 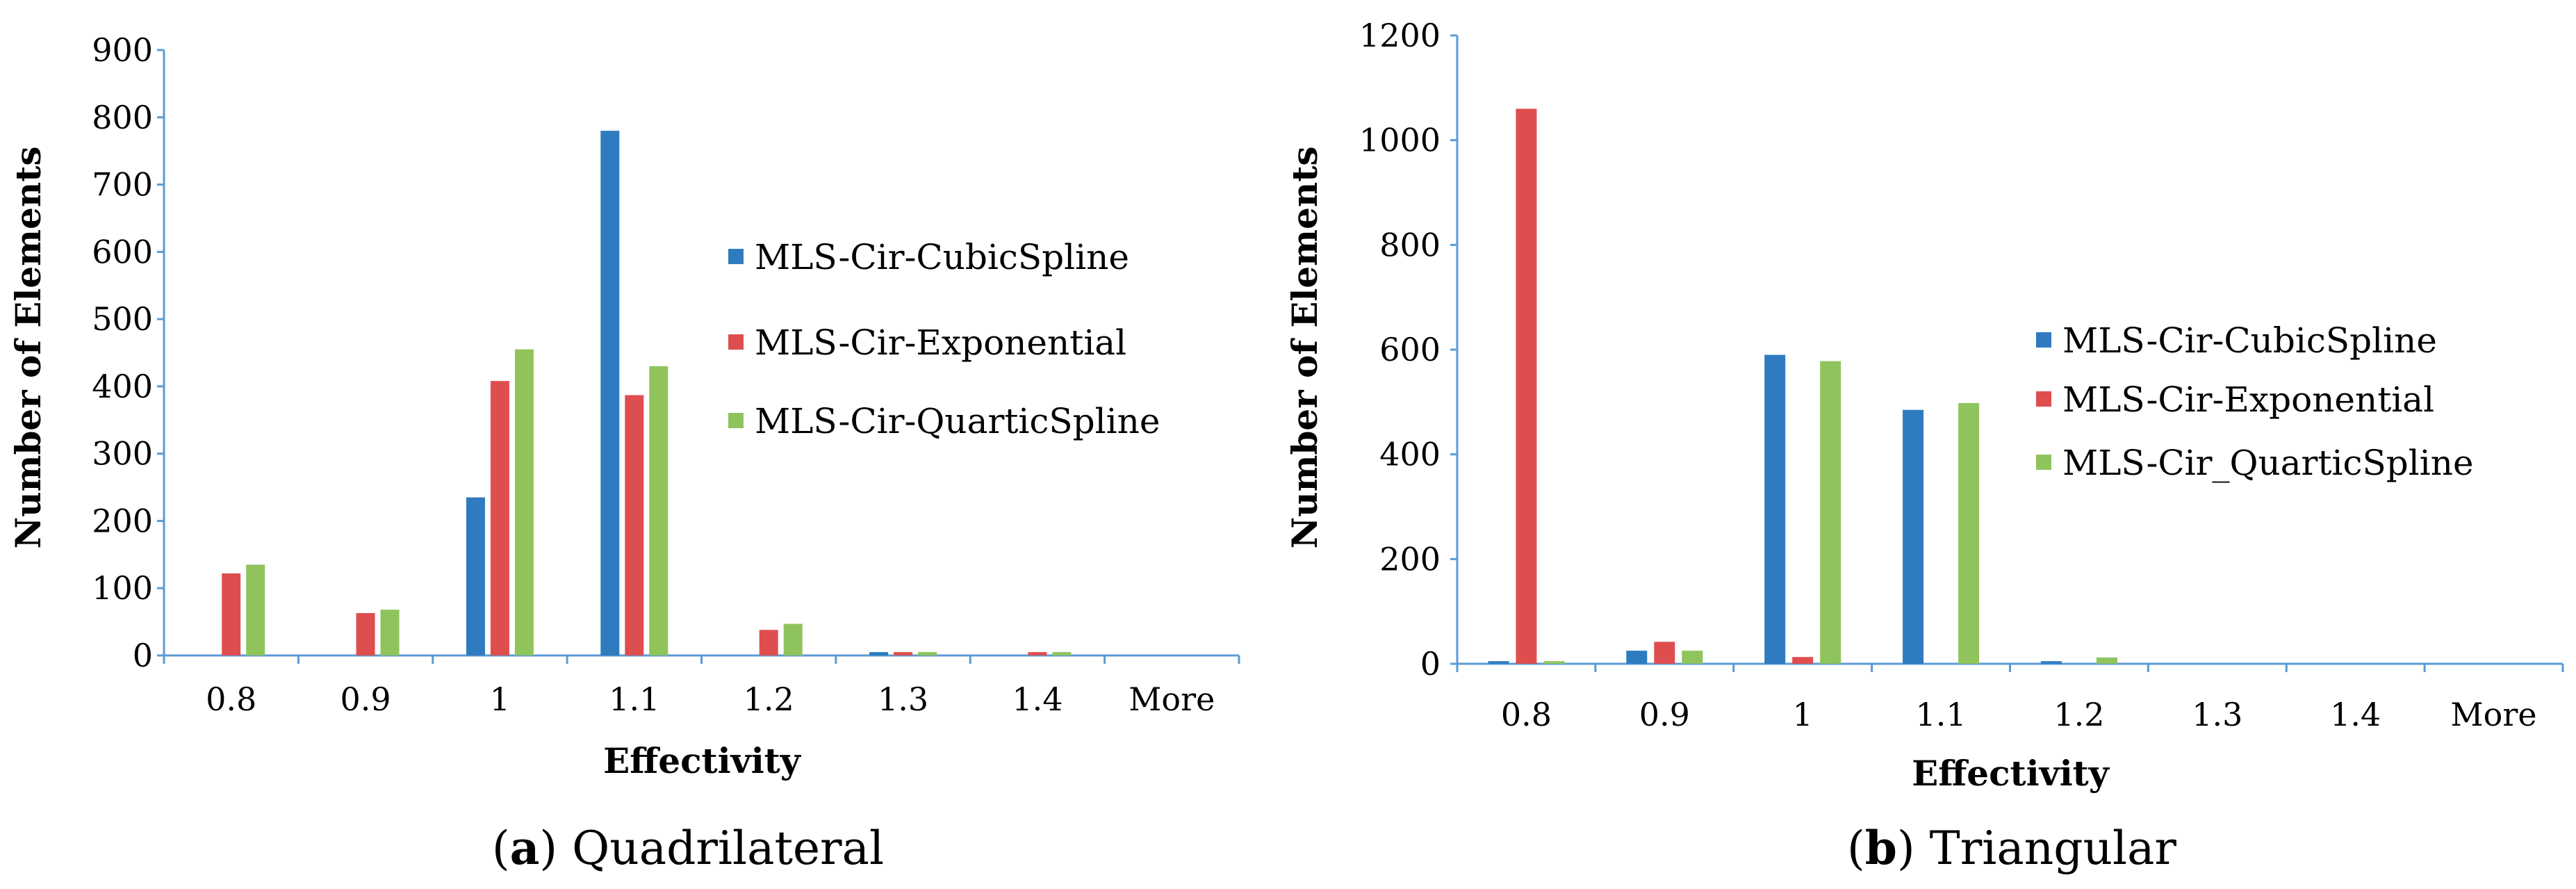 I want to click on y-tick-labels: 0 100 200 300 400 500 600 700 800 900, so click(x=122, y=352).